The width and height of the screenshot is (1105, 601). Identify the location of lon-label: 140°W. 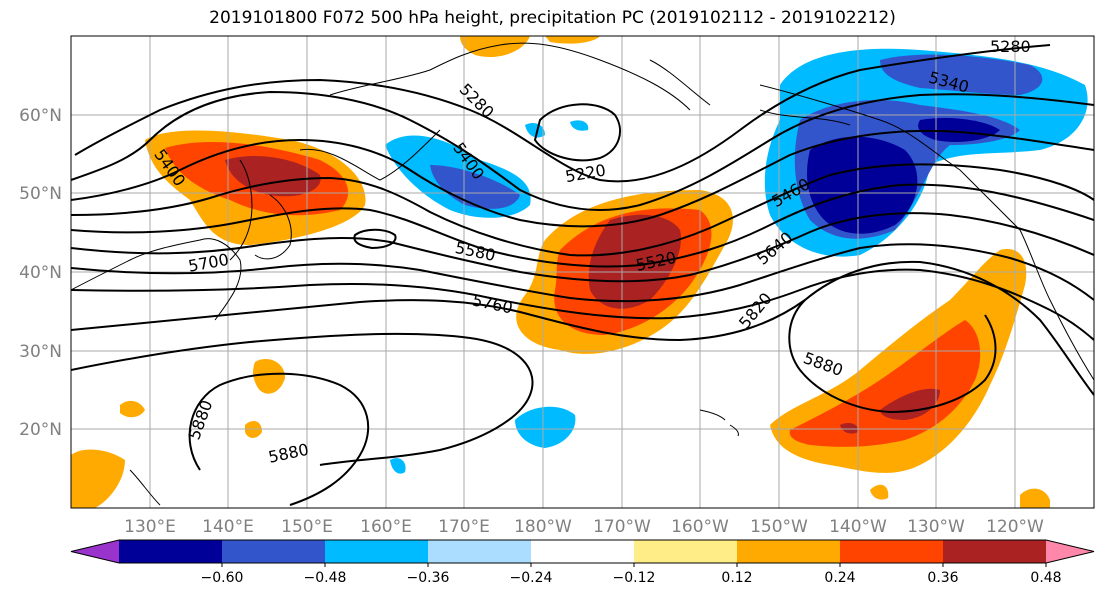
(858, 527).